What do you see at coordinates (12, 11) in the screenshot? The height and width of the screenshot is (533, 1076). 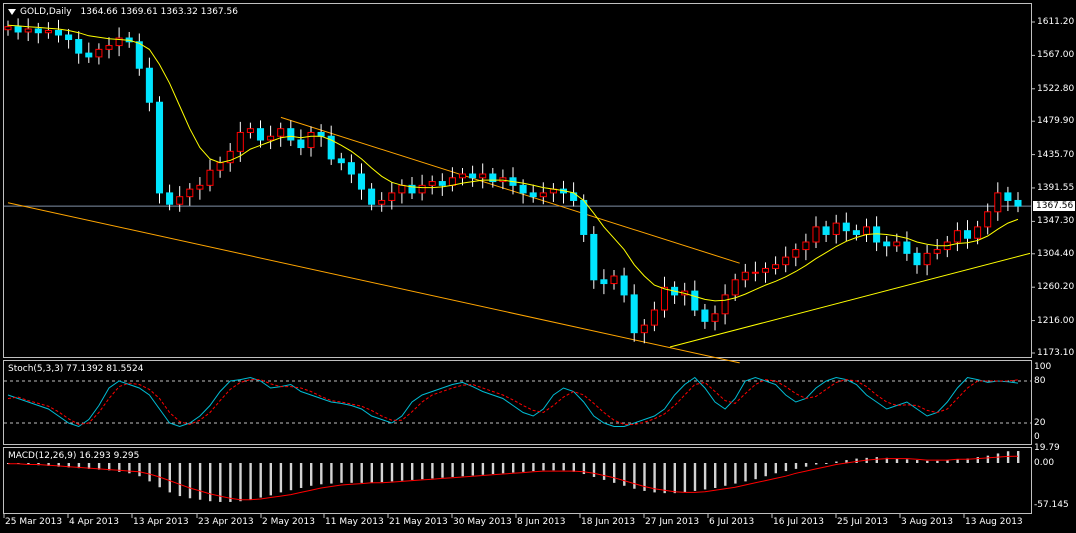 I see `triangle-down-icon` at bounding box center [12, 11].